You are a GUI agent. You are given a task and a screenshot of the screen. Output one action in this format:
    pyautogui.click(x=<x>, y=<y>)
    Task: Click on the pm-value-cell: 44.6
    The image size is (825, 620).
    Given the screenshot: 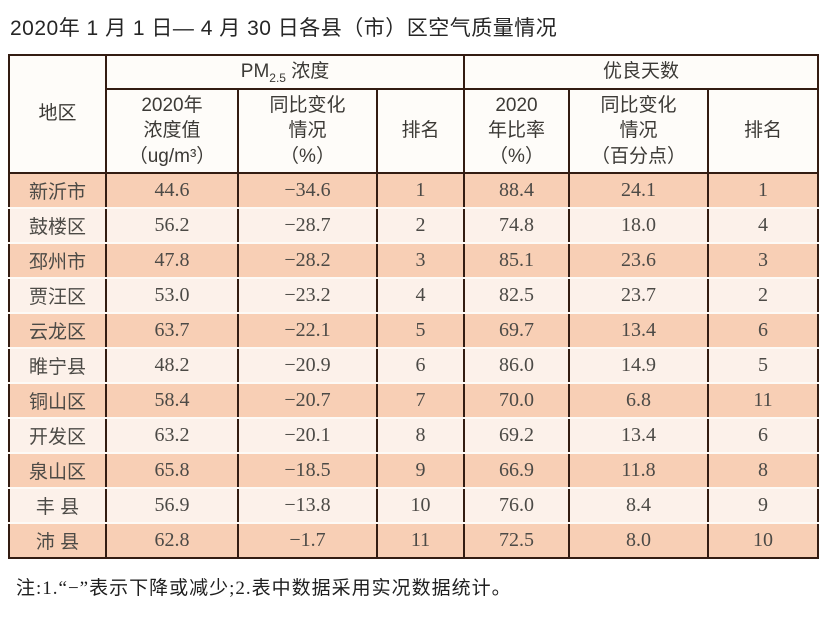 What is the action you would take?
    pyautogui.click(x=172, y=191)
    